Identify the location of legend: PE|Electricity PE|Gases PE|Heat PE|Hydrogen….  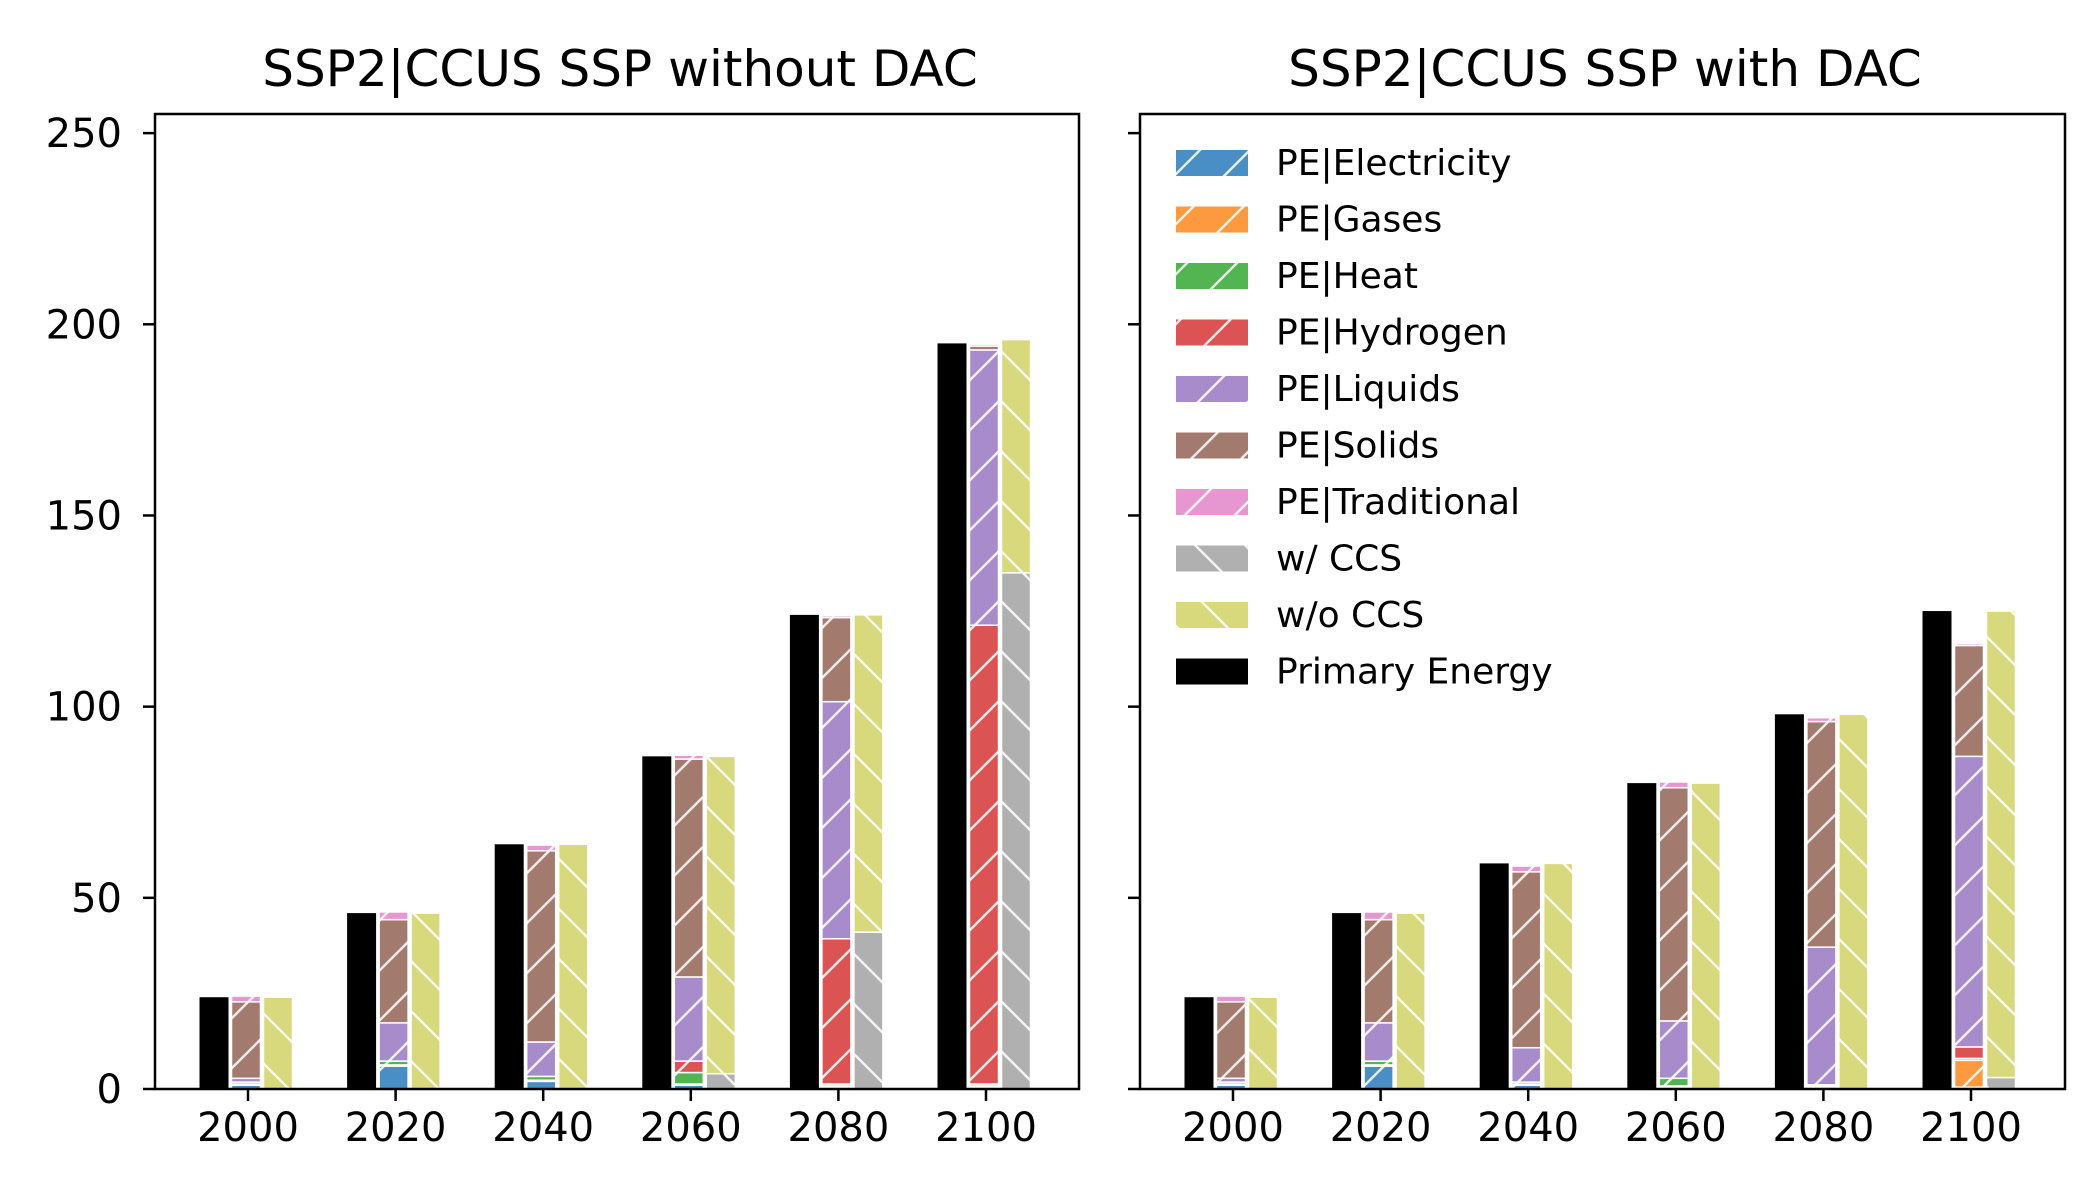
(1364, 418).